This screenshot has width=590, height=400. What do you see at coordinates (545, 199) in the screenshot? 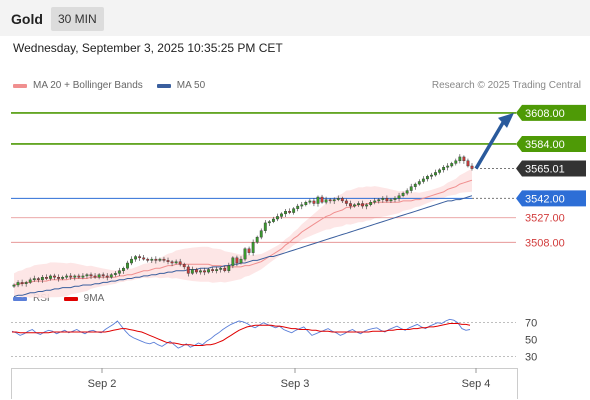
I see `level-label-3: 3542.00` at bounding box center [545, 199].